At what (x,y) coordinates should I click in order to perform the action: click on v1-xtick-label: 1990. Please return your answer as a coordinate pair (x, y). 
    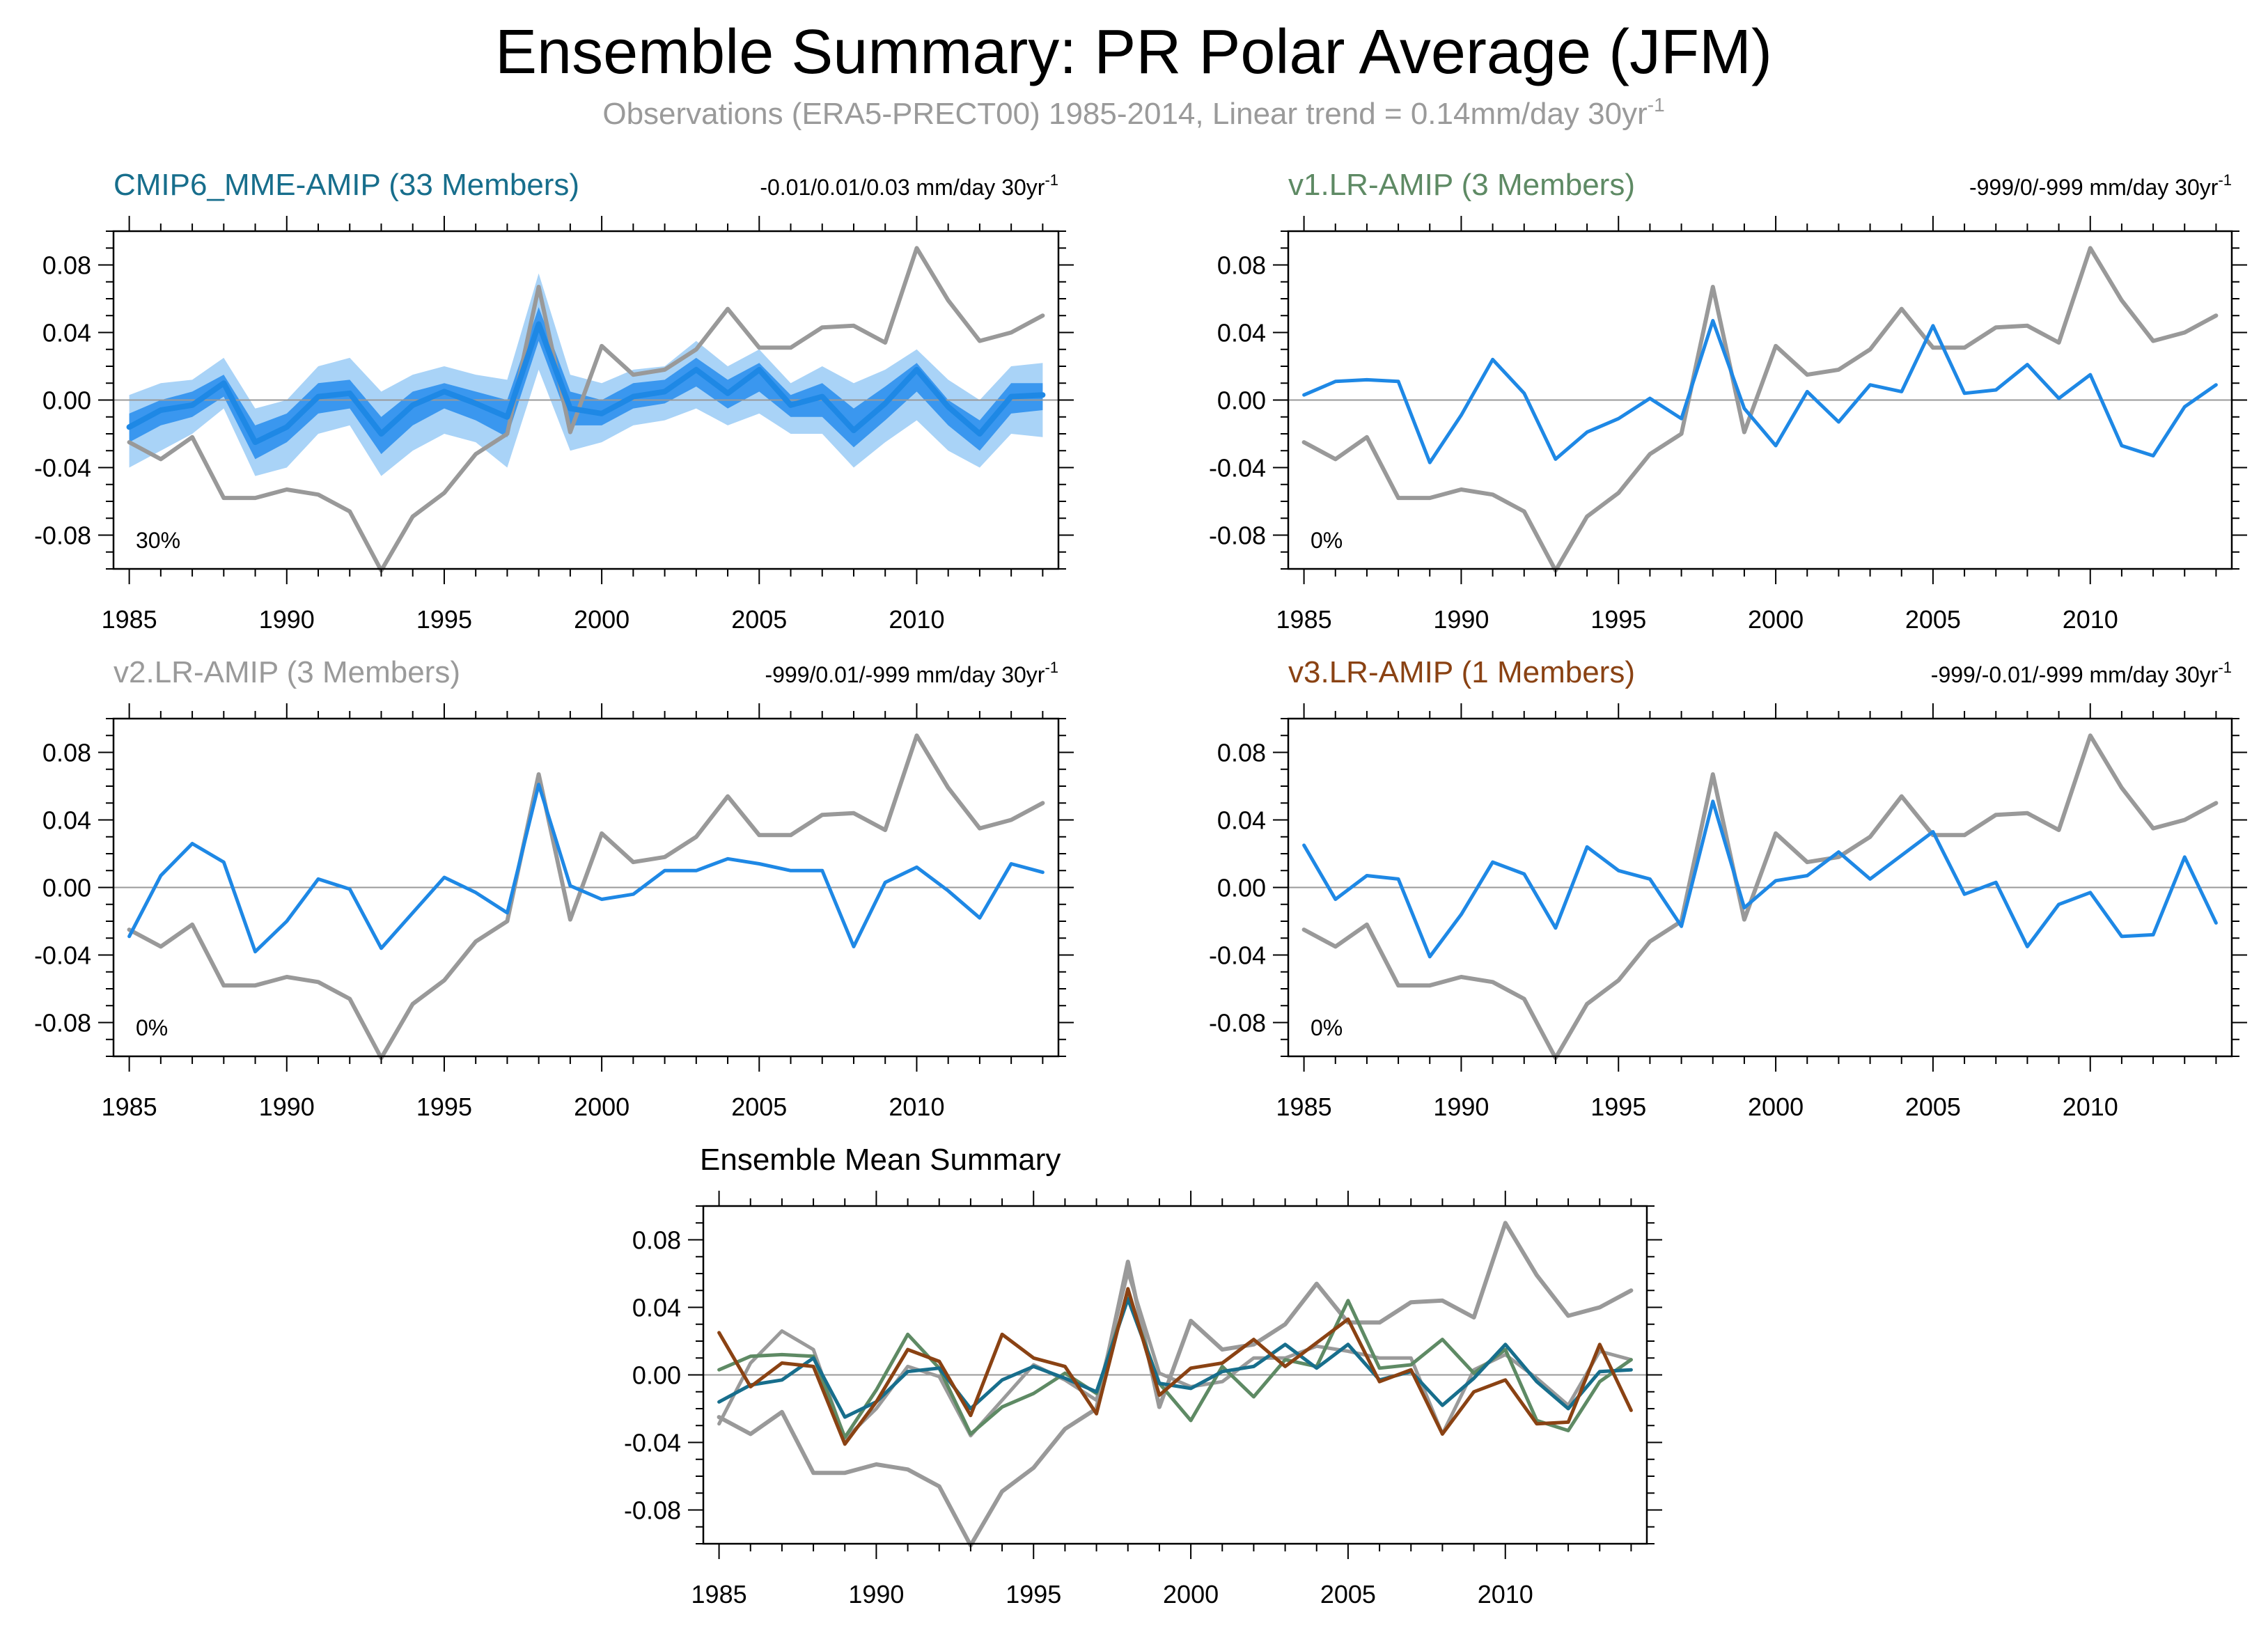
    Looking at the image, I should click on (1461, 619).